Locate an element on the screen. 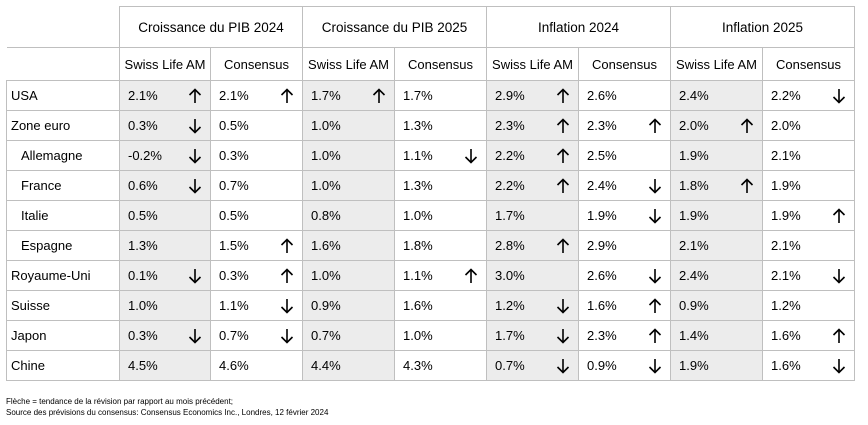 The image size is (868, 425). swisslife-value-cell: 1.7% is located at coordinates (532, 215).